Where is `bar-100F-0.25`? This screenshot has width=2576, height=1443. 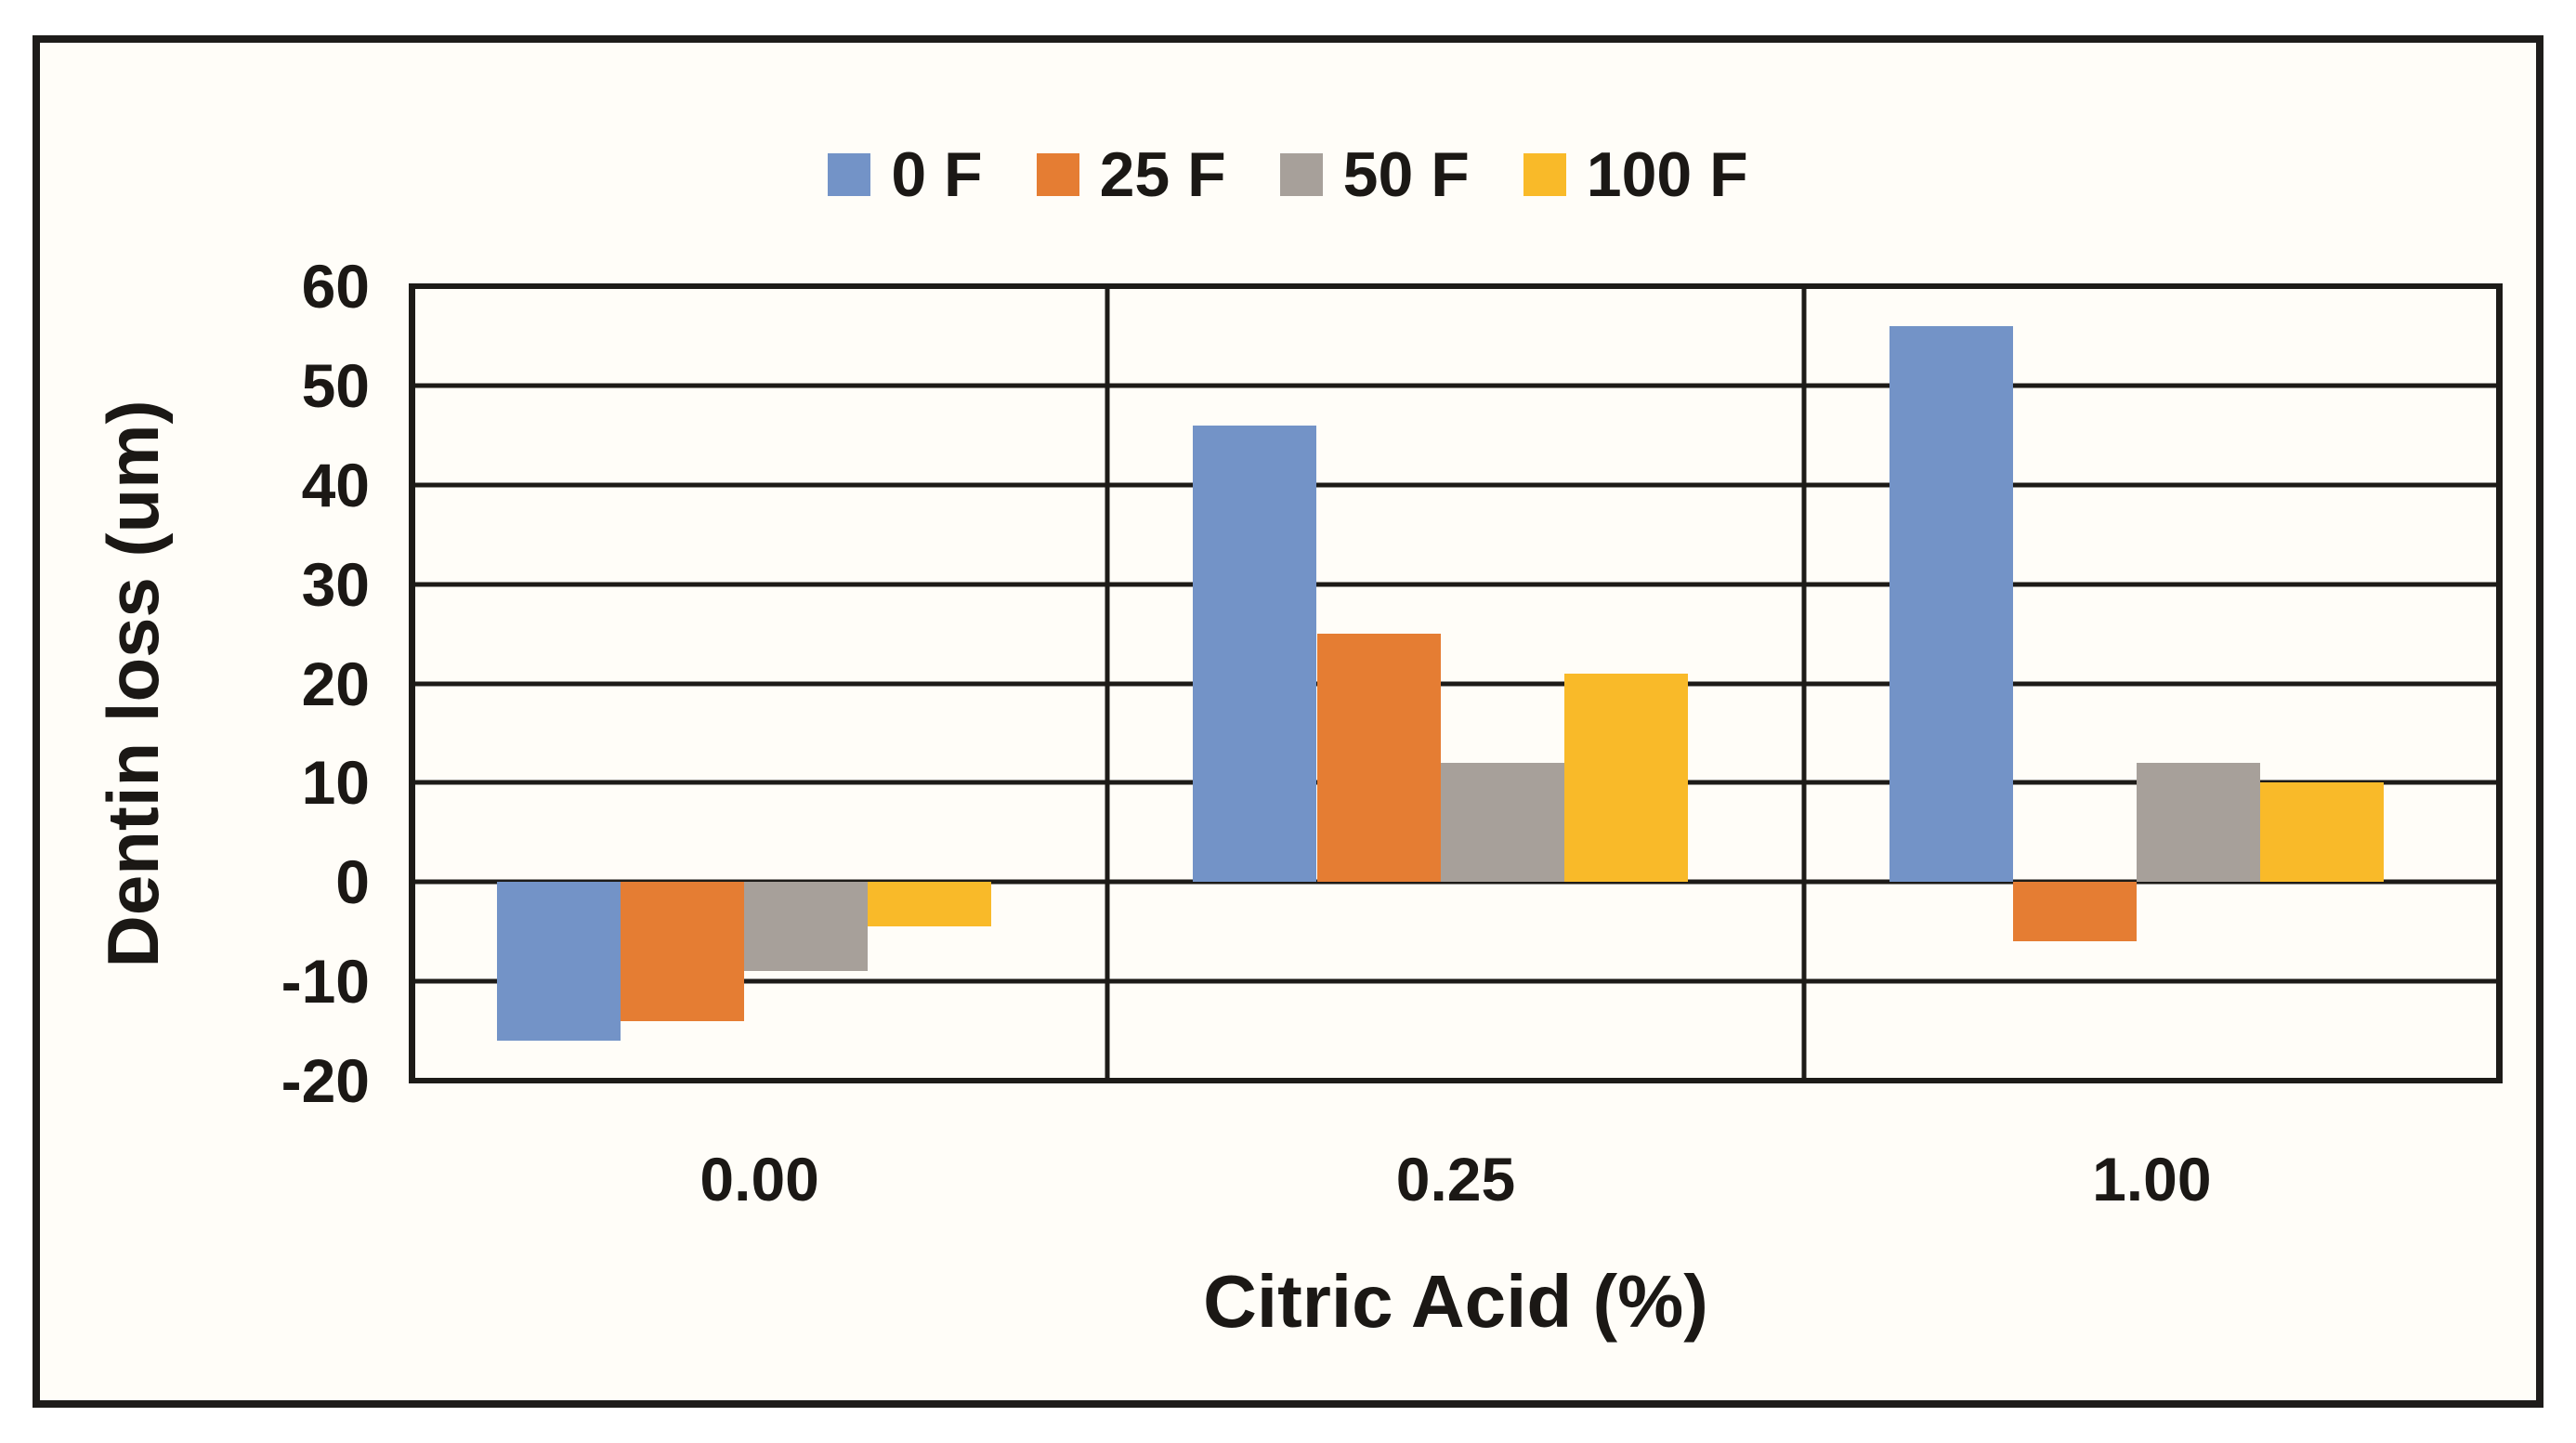
bar-100F-0.25 is located at coordinates (1625, 778).